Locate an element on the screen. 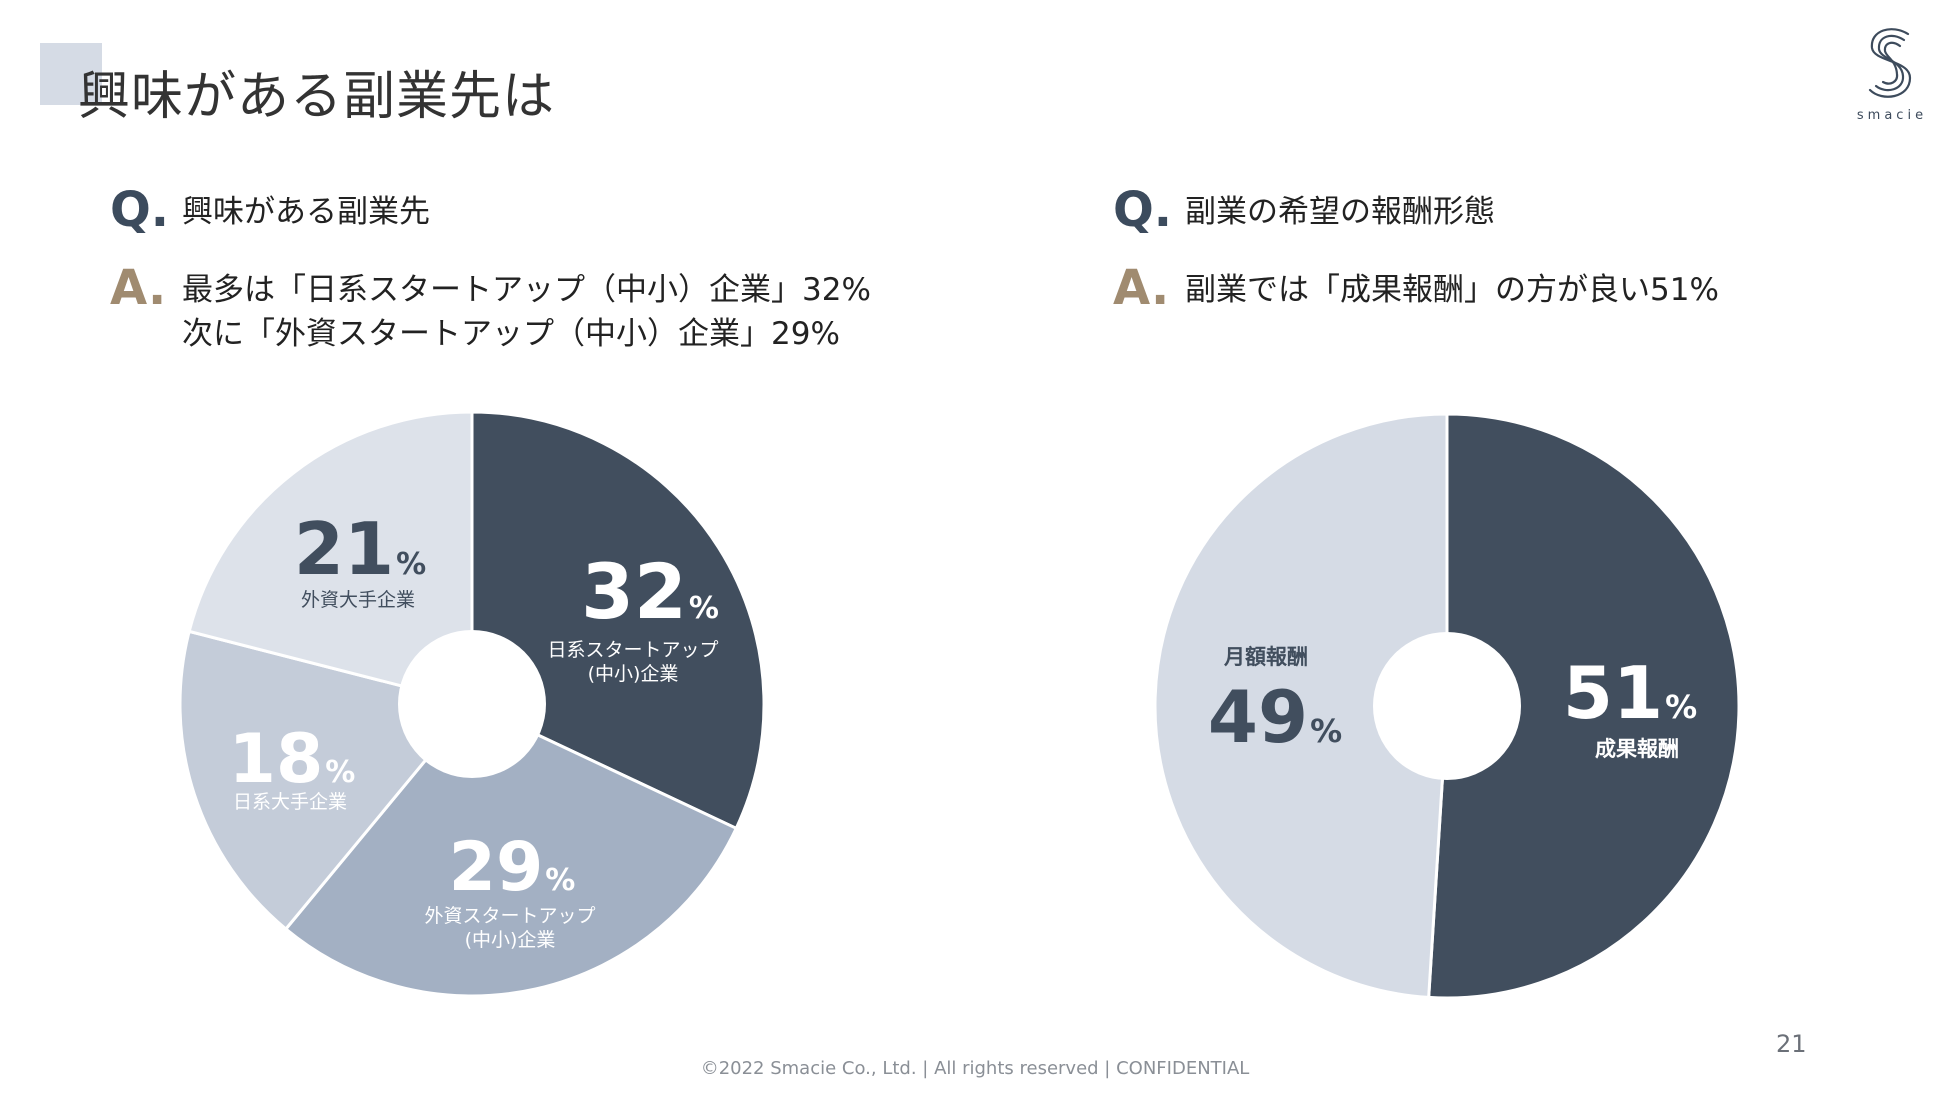 The image size is (1950, 1095). slice-label-1-1: 49% 月額報酬 is located at coordinates (1275, 702).